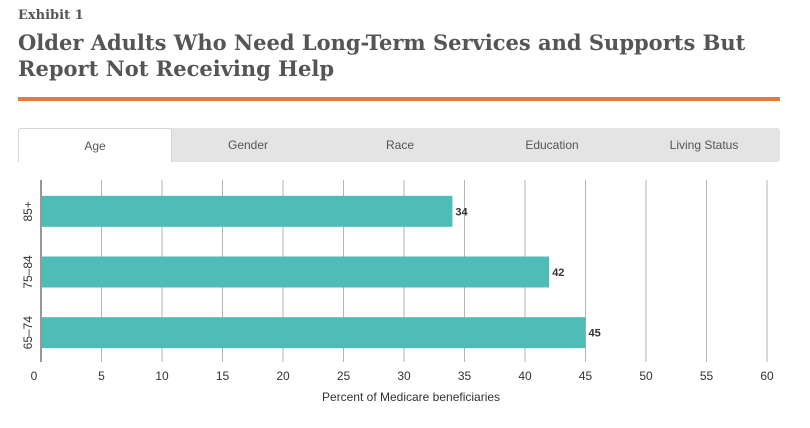 The width and height of the screenshot is (810, 428). What do you see at coordinates (51, 15) in the screenshot?
I see `exhibit-label: Exhibit 1` at bounding box center [51, 15].